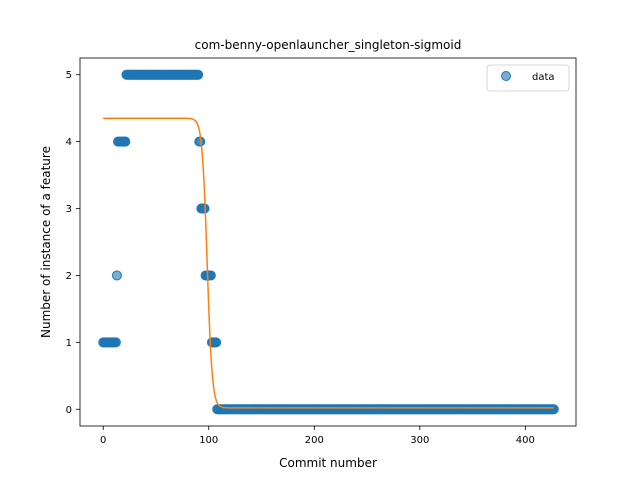 Image resolution: width=640 pixels, height=480 pixels. I want to click on y-axis-ticks: 0 1 2 3 4 5, so click(73, 243).